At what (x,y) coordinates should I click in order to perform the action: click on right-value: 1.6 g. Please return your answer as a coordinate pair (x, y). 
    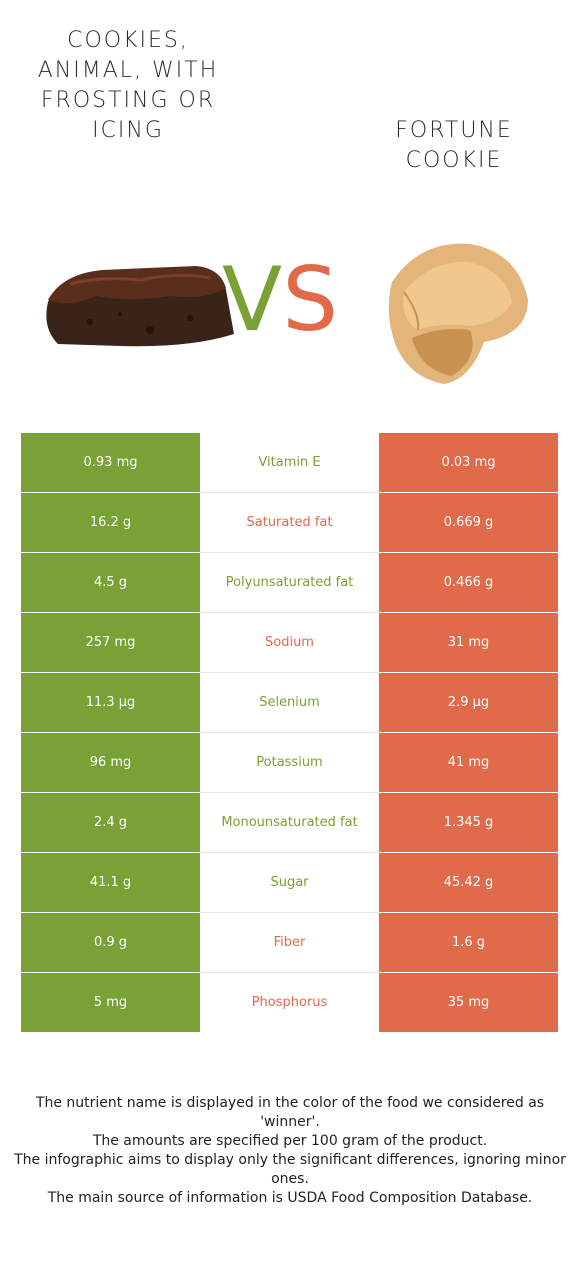
    Looking at the image, I should click on (468, 942).